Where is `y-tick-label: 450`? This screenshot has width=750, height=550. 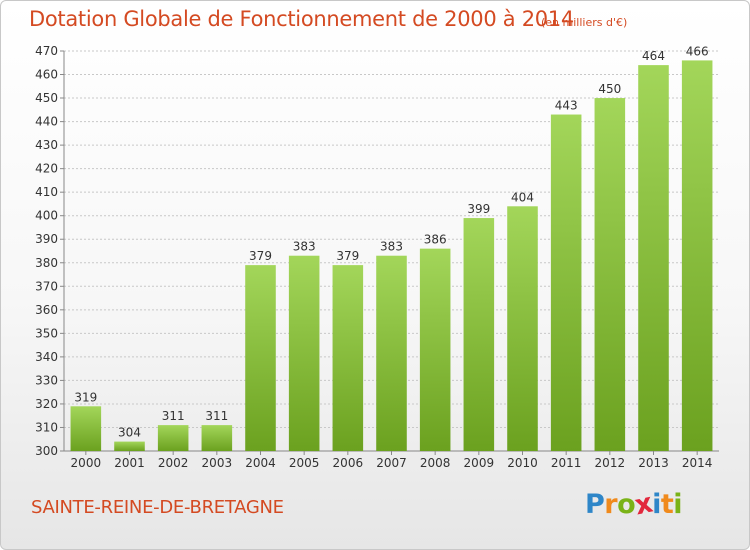
y-tick-label: 450 is located at coordinates (46, 98).